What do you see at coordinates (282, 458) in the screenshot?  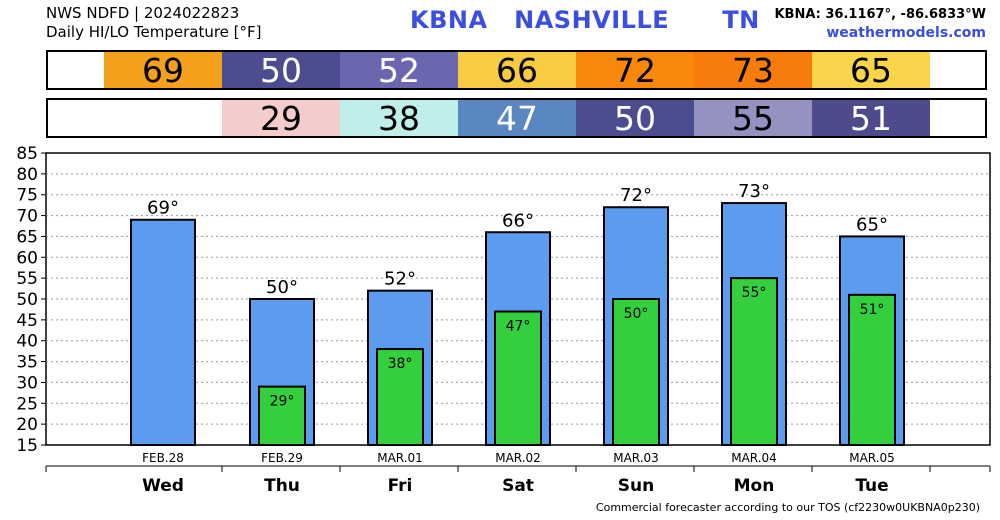 I see `x-date-label: FEB.29` at bounding box center [282, 458].